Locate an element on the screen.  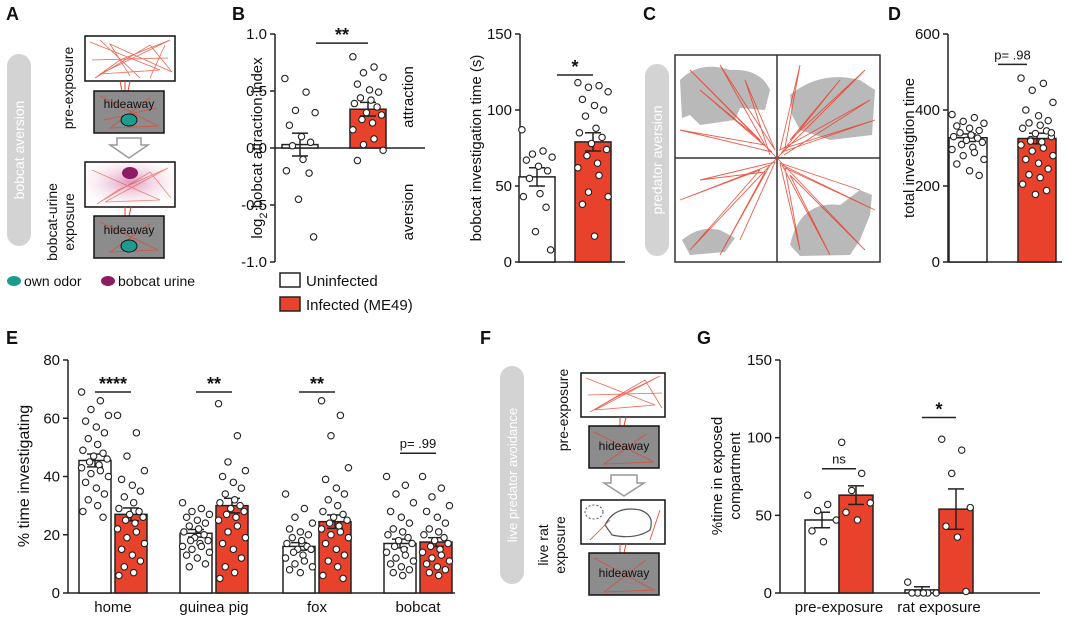
chart-g|4-ytick-label: 0 is located at coordinates (768, 593).